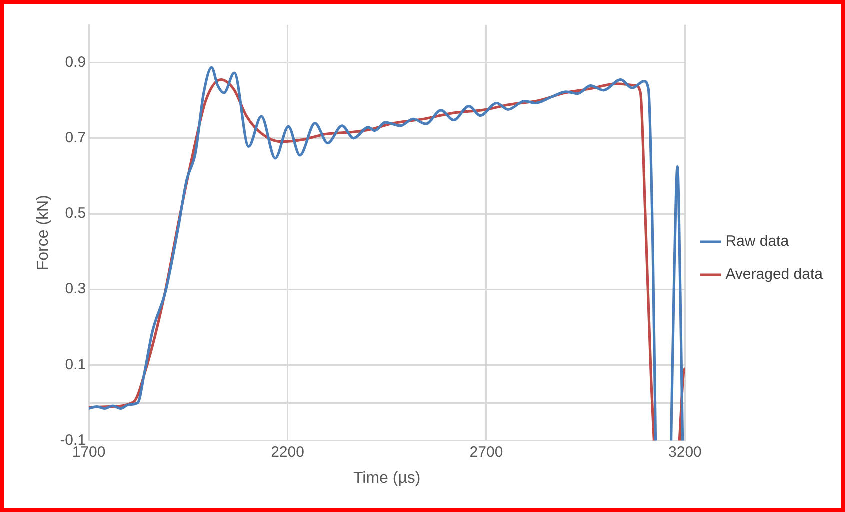 Image resolution: width=845 pixels, height=512 pixels. Describe the element at coordinates (75, 138) in the screenshot. I see `y-tick-label: 0.7` at that location.